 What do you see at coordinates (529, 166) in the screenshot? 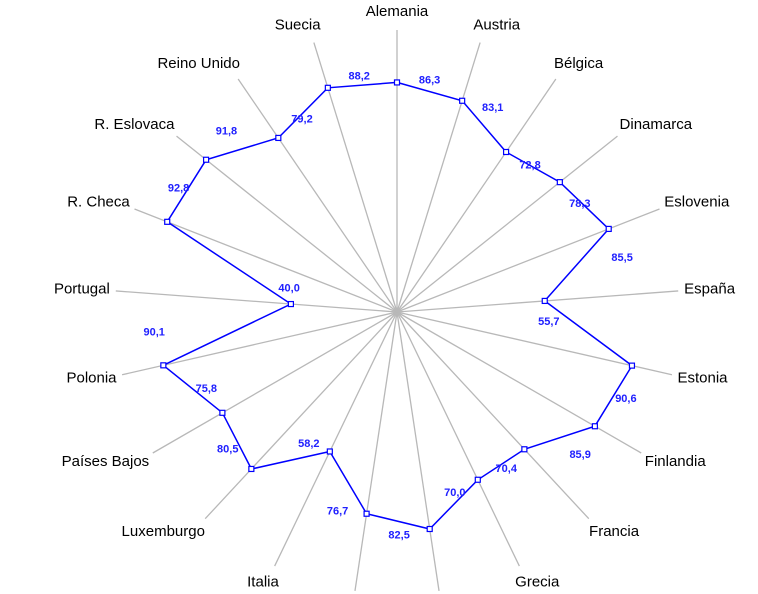
I see `value-label: 72,8` at bounding box center [529, 166].